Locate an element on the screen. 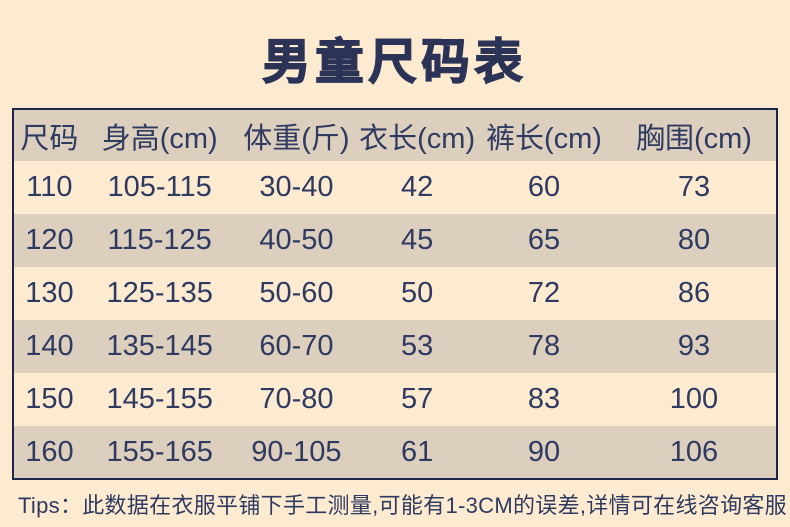  cell-pants-length: 90 is located at coordinates (544, 451).